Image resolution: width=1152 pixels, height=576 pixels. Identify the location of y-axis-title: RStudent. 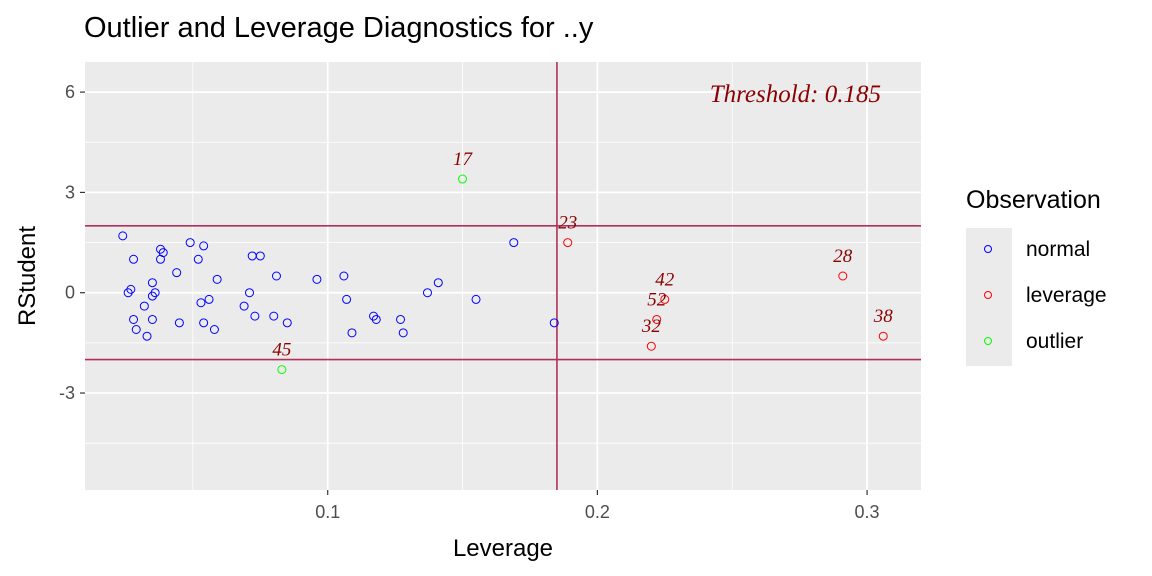
(27, 276).